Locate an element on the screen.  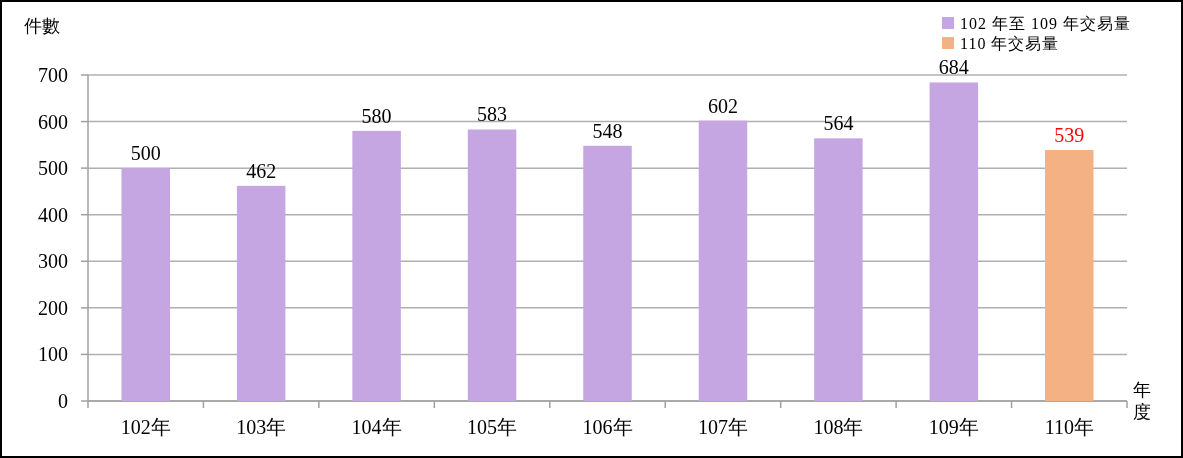
data-label: 580 is located at coordinates (376, 115).